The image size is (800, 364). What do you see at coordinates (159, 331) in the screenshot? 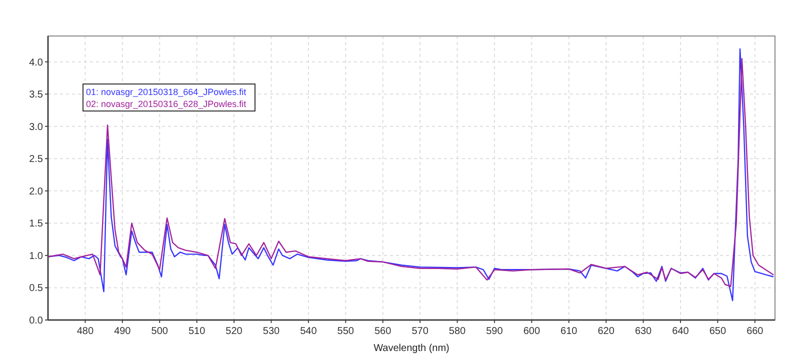
I see `x-tick-label: 500` at bounding box center [159, 331].